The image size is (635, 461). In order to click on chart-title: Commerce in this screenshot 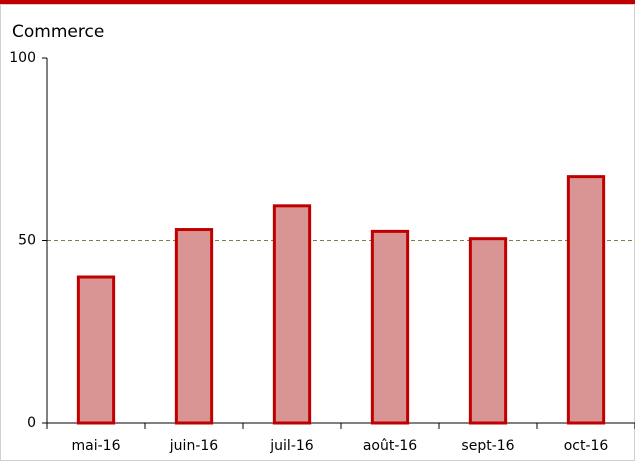, I will do `click(58, 32)`.